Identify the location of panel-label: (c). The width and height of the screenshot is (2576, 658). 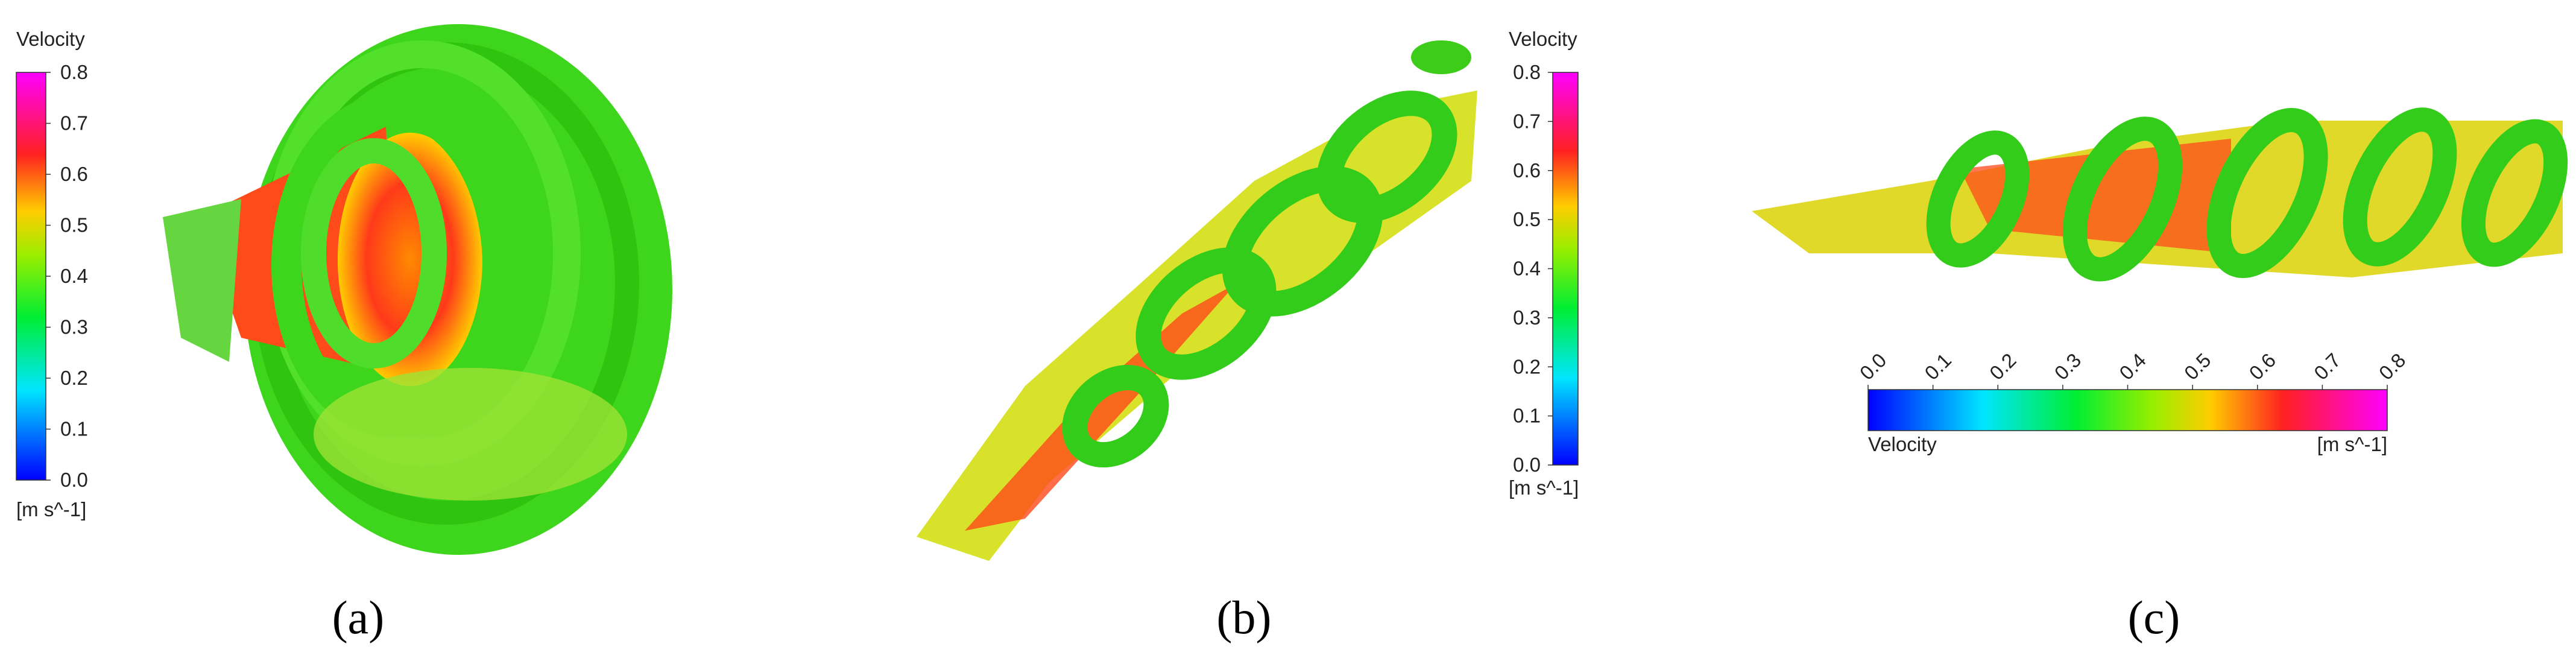
(2154, 617).